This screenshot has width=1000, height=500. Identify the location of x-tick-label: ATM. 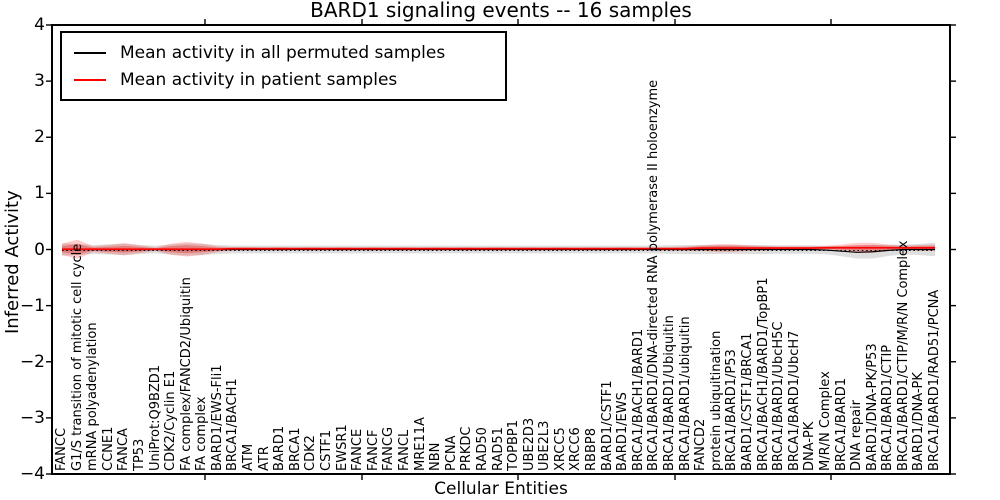
(249, 457).